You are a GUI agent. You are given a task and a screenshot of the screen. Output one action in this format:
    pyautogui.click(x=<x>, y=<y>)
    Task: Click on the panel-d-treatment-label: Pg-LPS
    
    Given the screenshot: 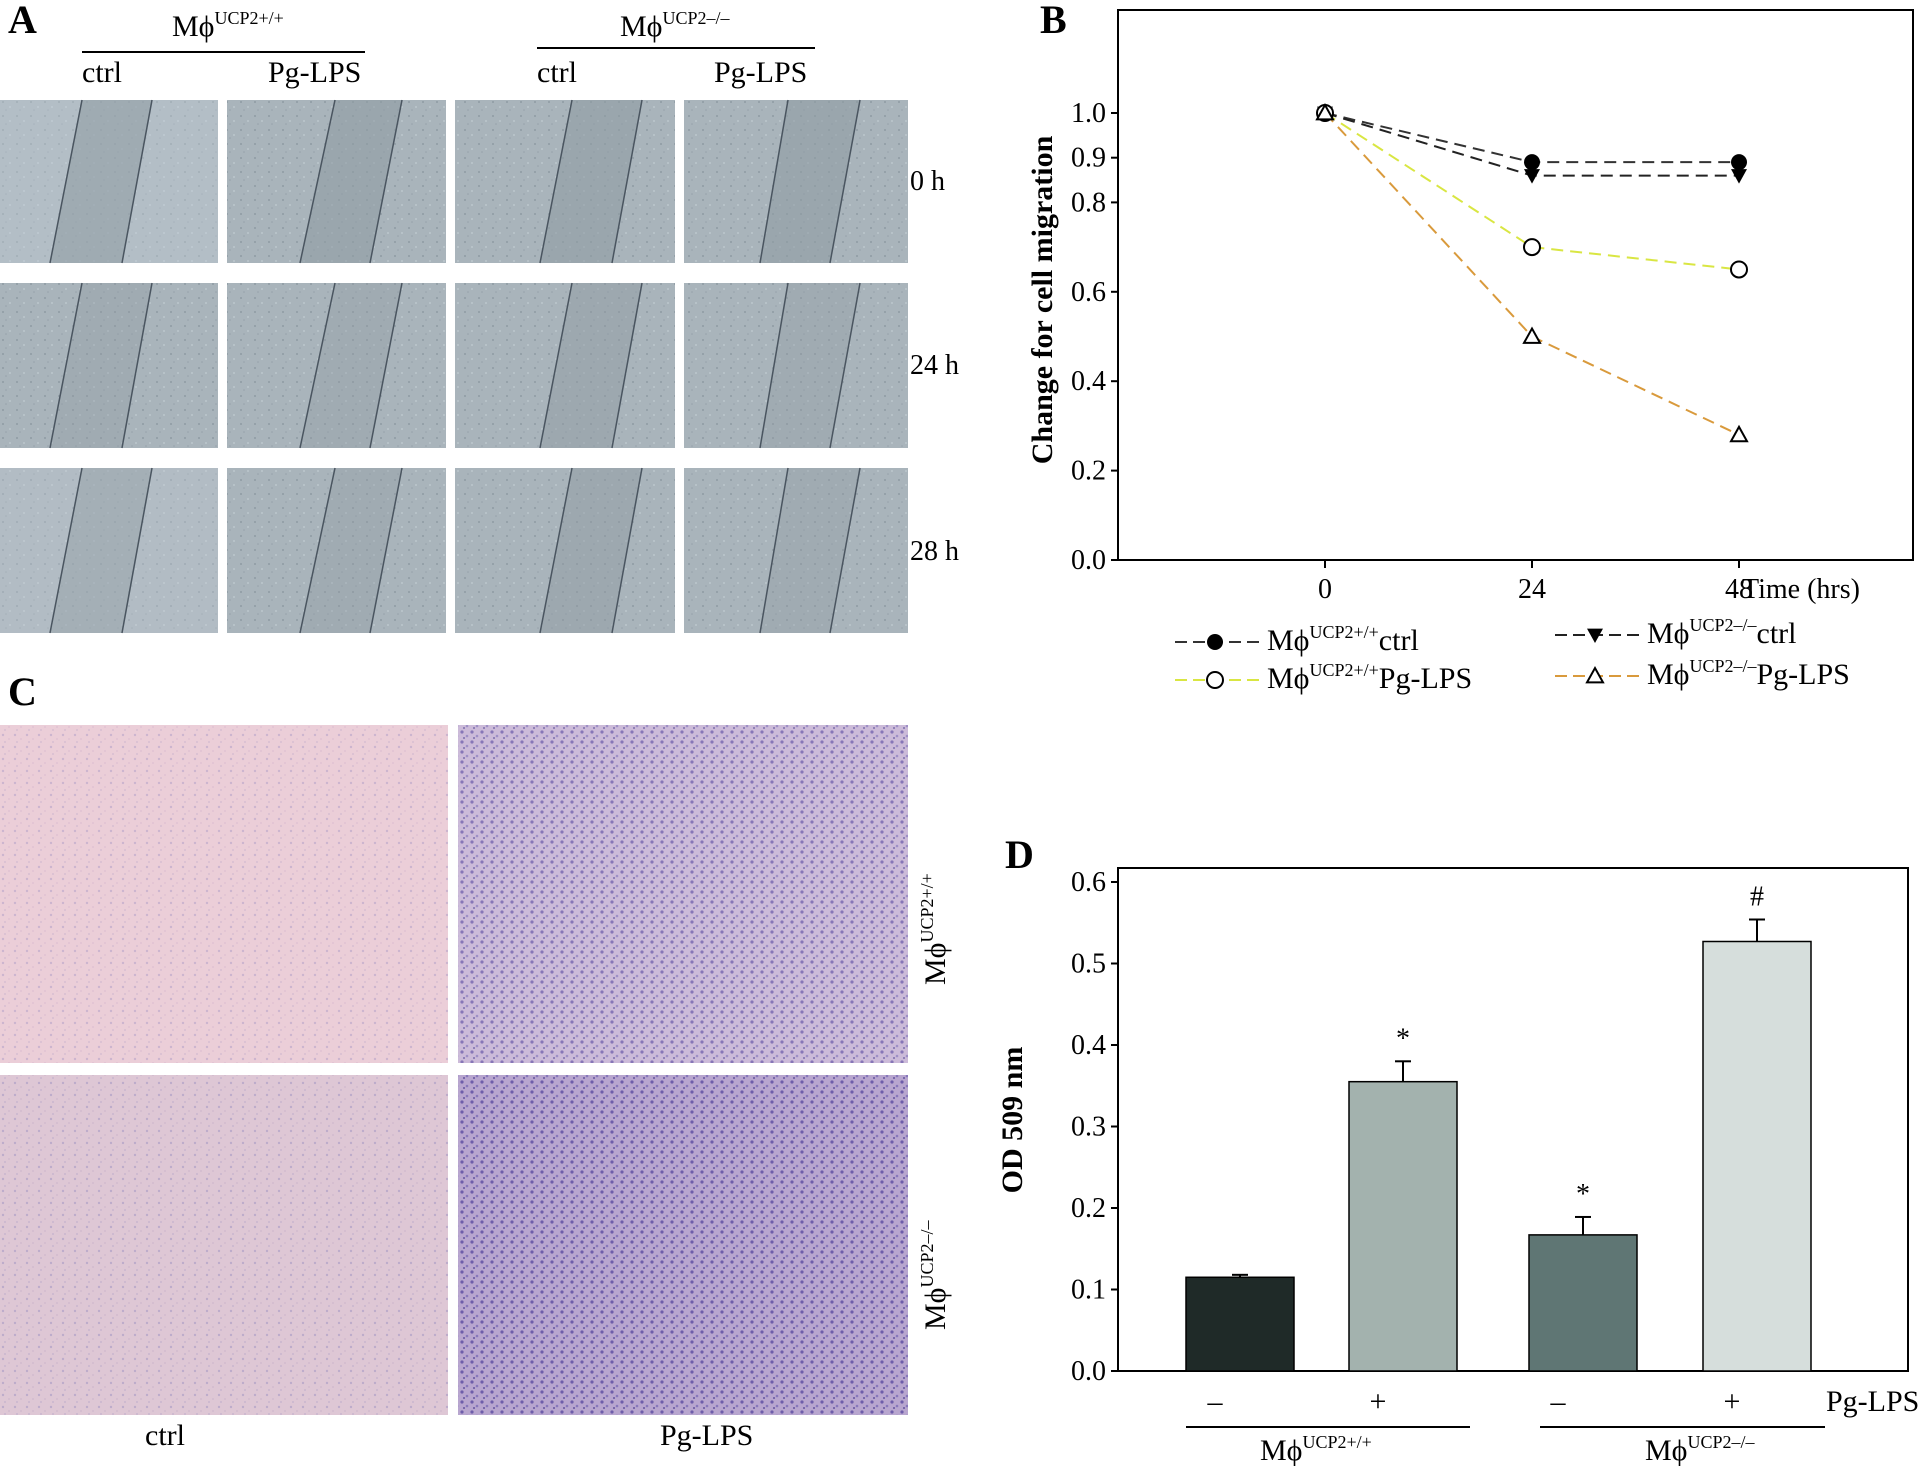 What is the action you would take?
    pyautogui.click(x=1872, y=1401)
    